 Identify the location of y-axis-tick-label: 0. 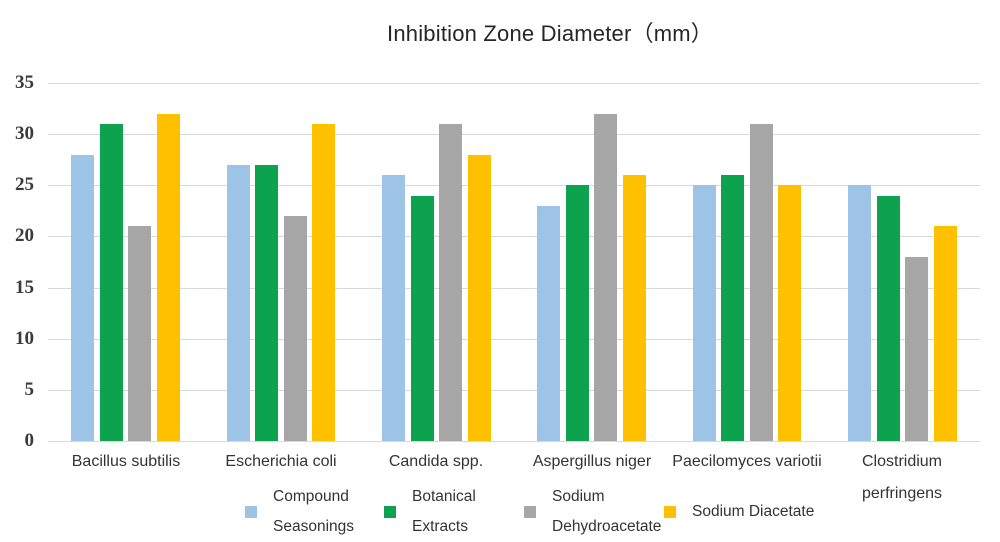
(29, 440).